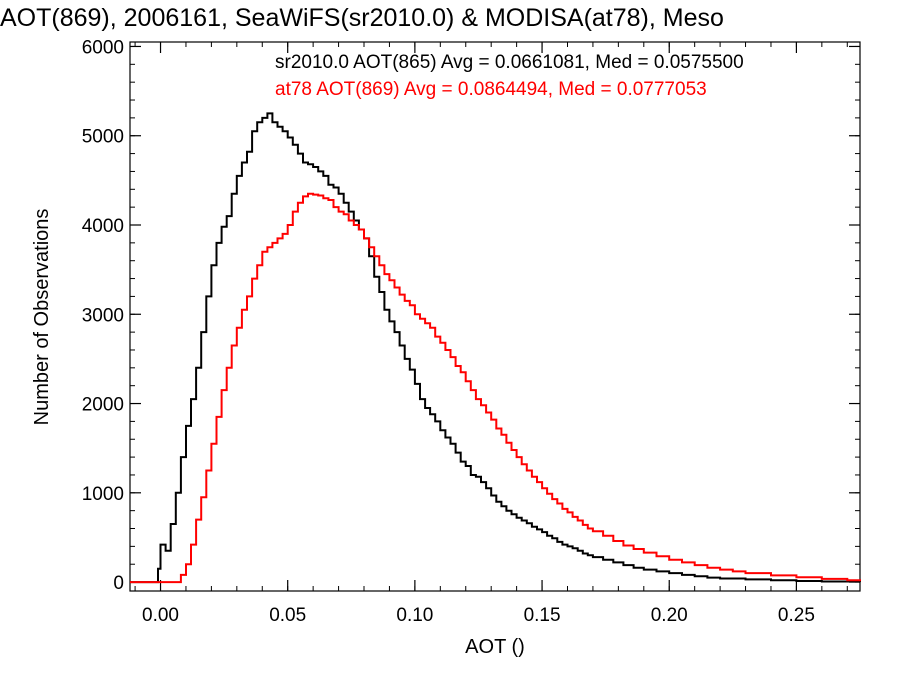 This screenshot has width=900, height=675. I want to click on x-tick-label: 0.10, so click(414, 615).